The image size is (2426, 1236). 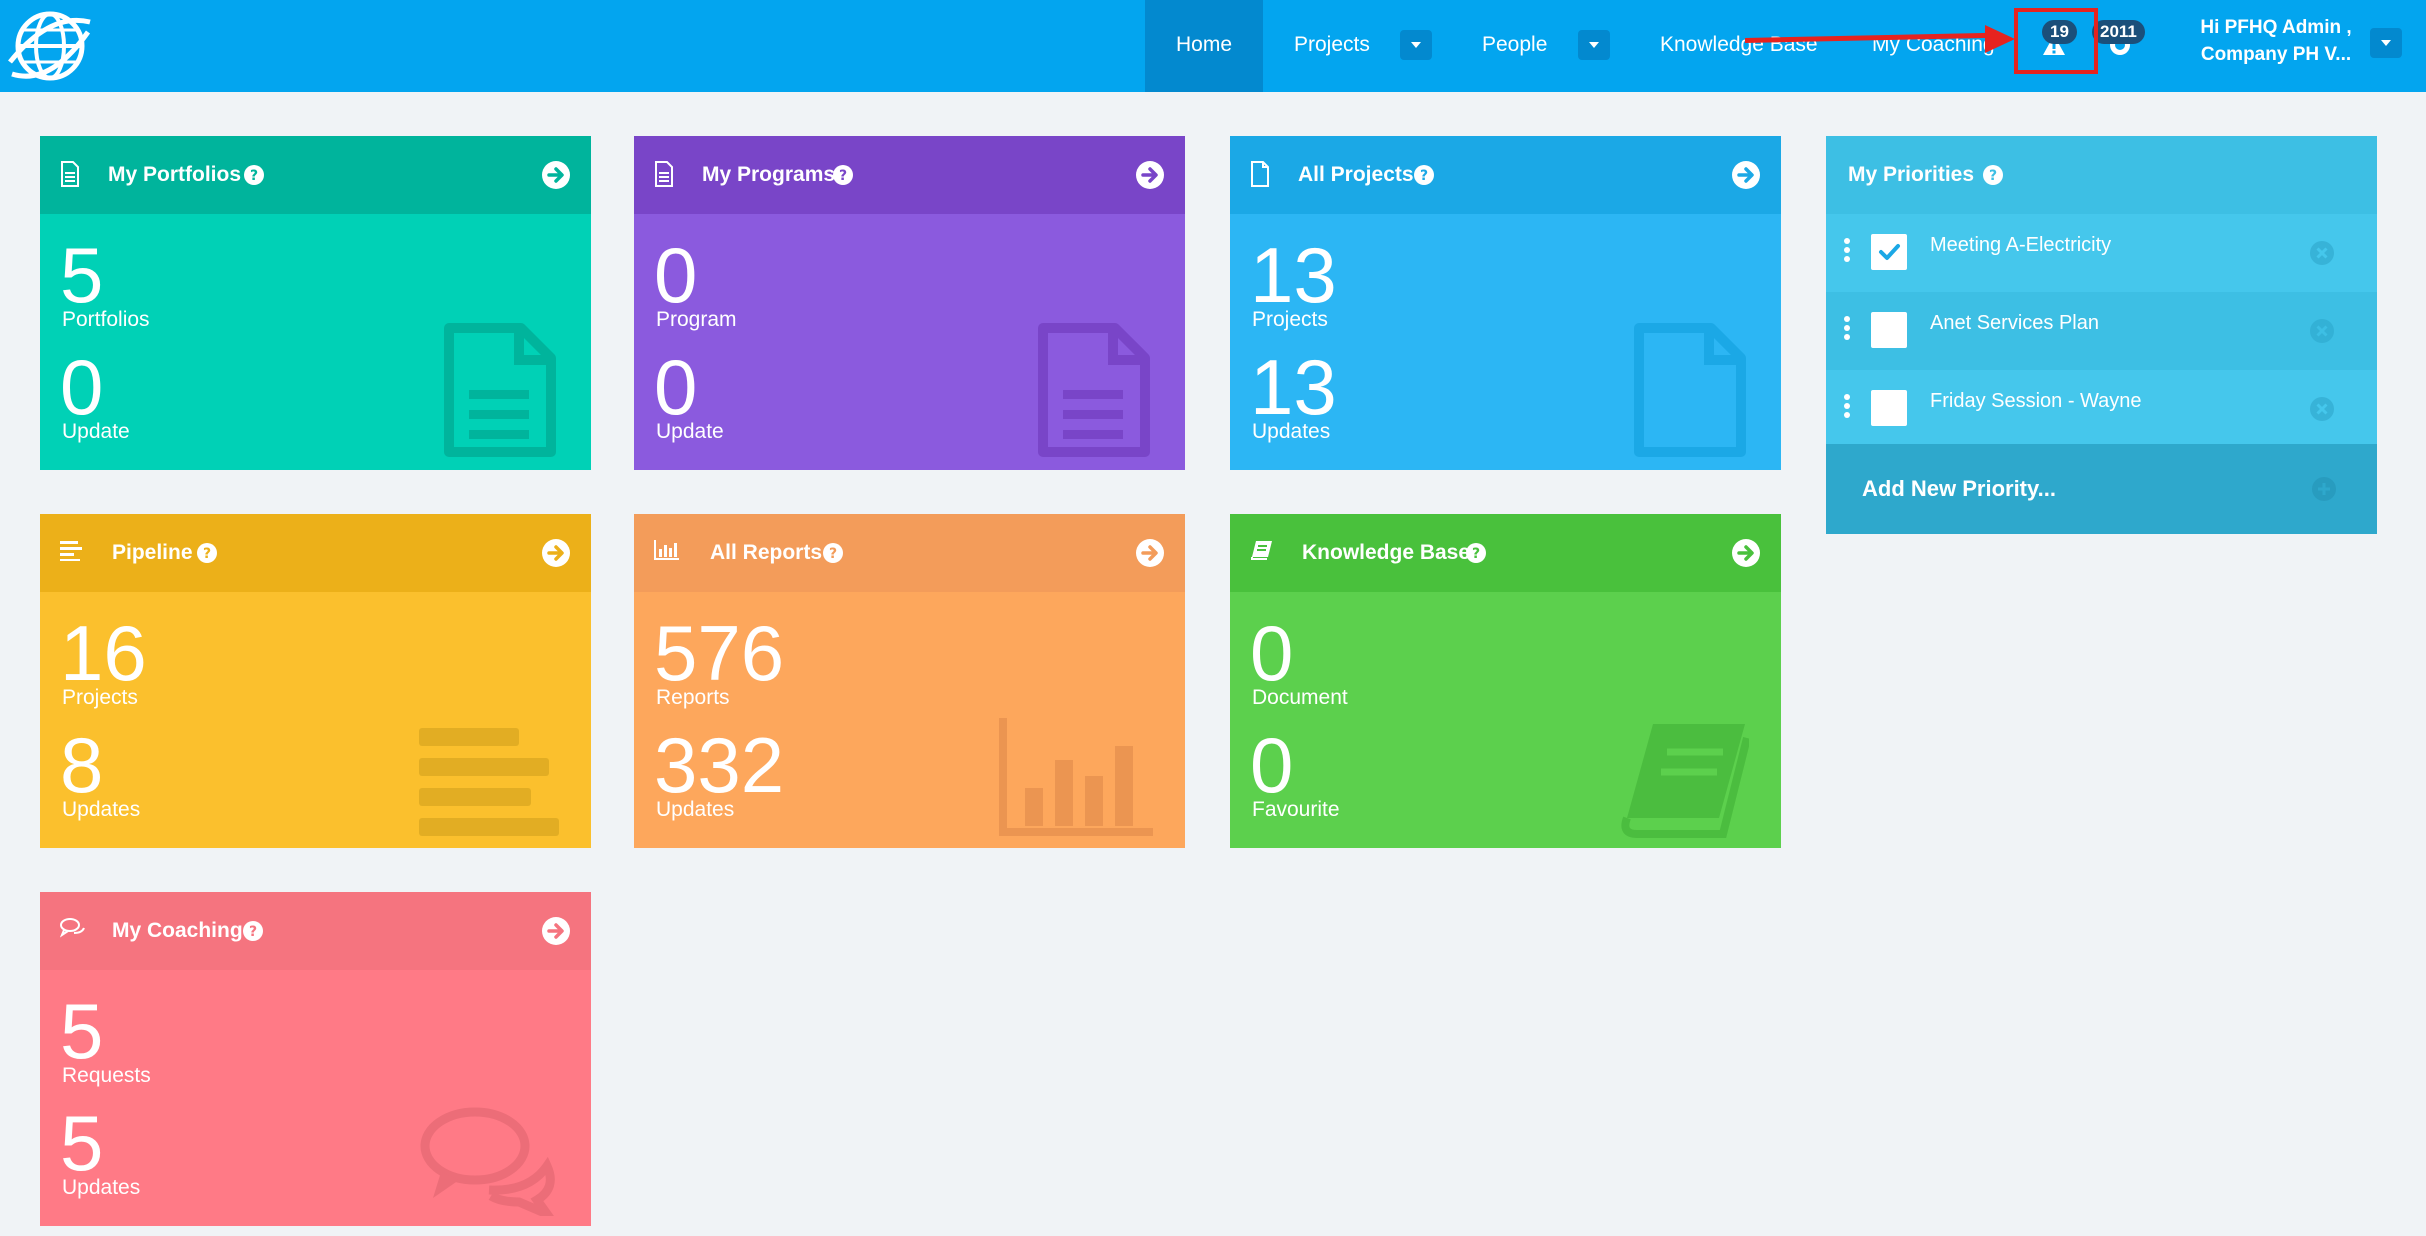 I want to click on card-title: All Projects, so click(x=1356, y=174).